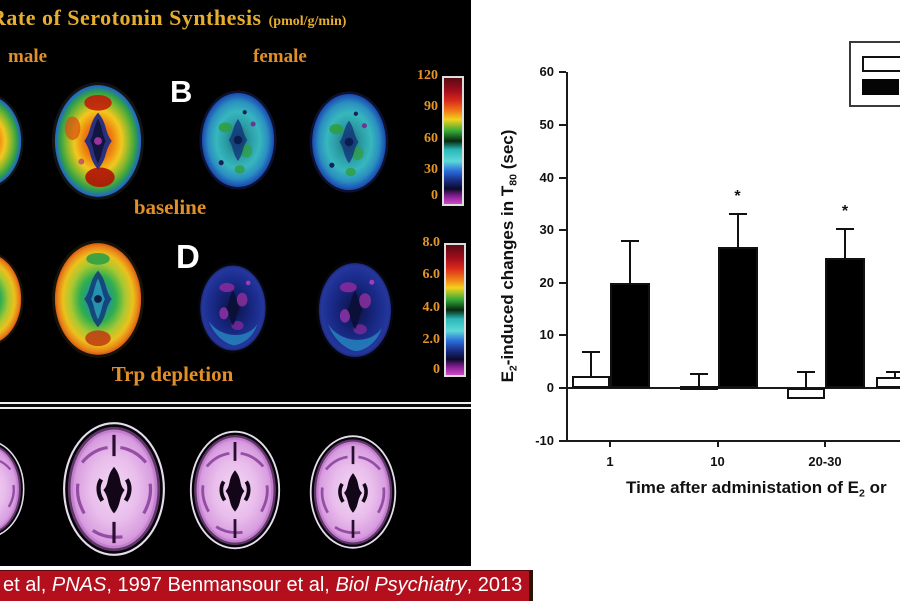 This screenshot has height=601, width=900. Describe the element at coordinates (550, 387) in the screenshot. I see `y-tick-label: 0` at that location.